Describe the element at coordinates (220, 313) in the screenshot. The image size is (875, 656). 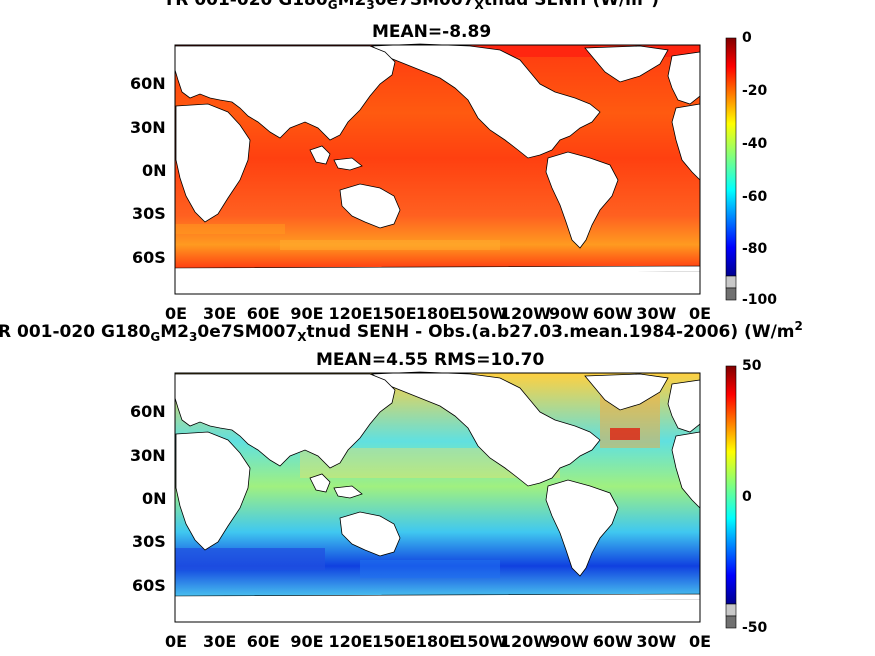
I see `chart1-lon-label: 30E` at that location.